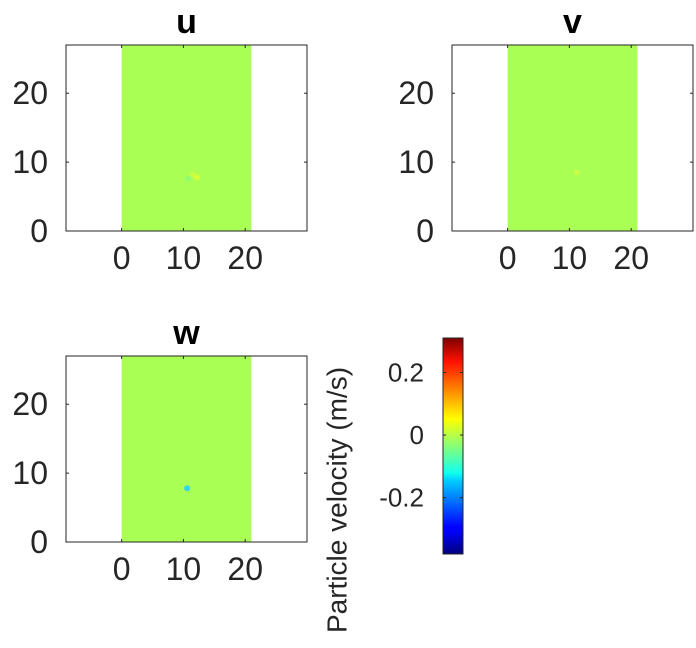  I want to click on panel-title: v, so click(572, 22).